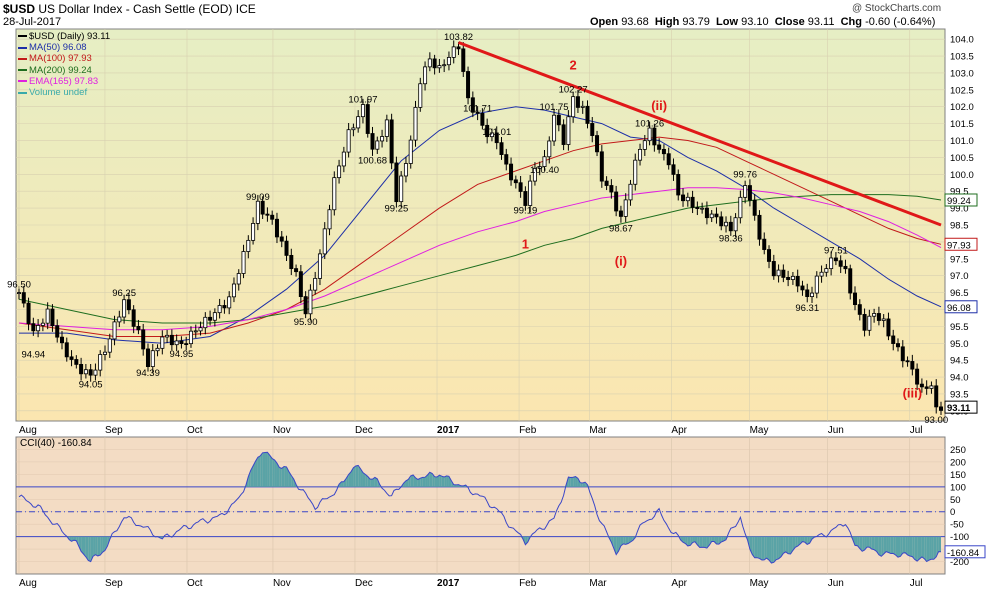 The width and height of the screenshot is (990, 591). I want to click on x-tick-label: Jun, so click(836, 583).